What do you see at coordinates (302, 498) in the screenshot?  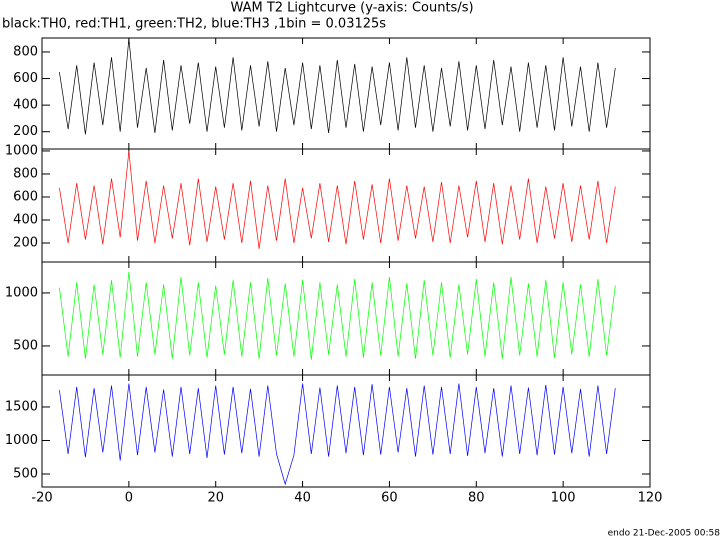 I see `x-tick-label: 40` at bounding box center [302, 498].